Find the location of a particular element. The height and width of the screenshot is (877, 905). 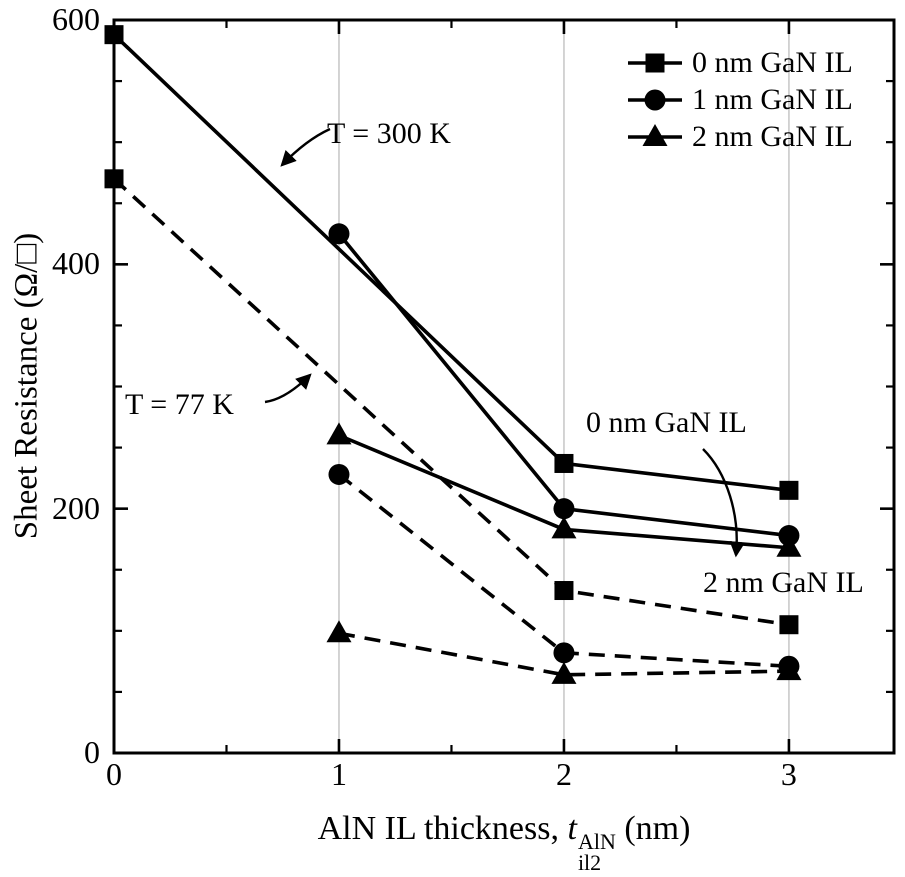

series-triangle-300K is located at coordinates (564, 489).